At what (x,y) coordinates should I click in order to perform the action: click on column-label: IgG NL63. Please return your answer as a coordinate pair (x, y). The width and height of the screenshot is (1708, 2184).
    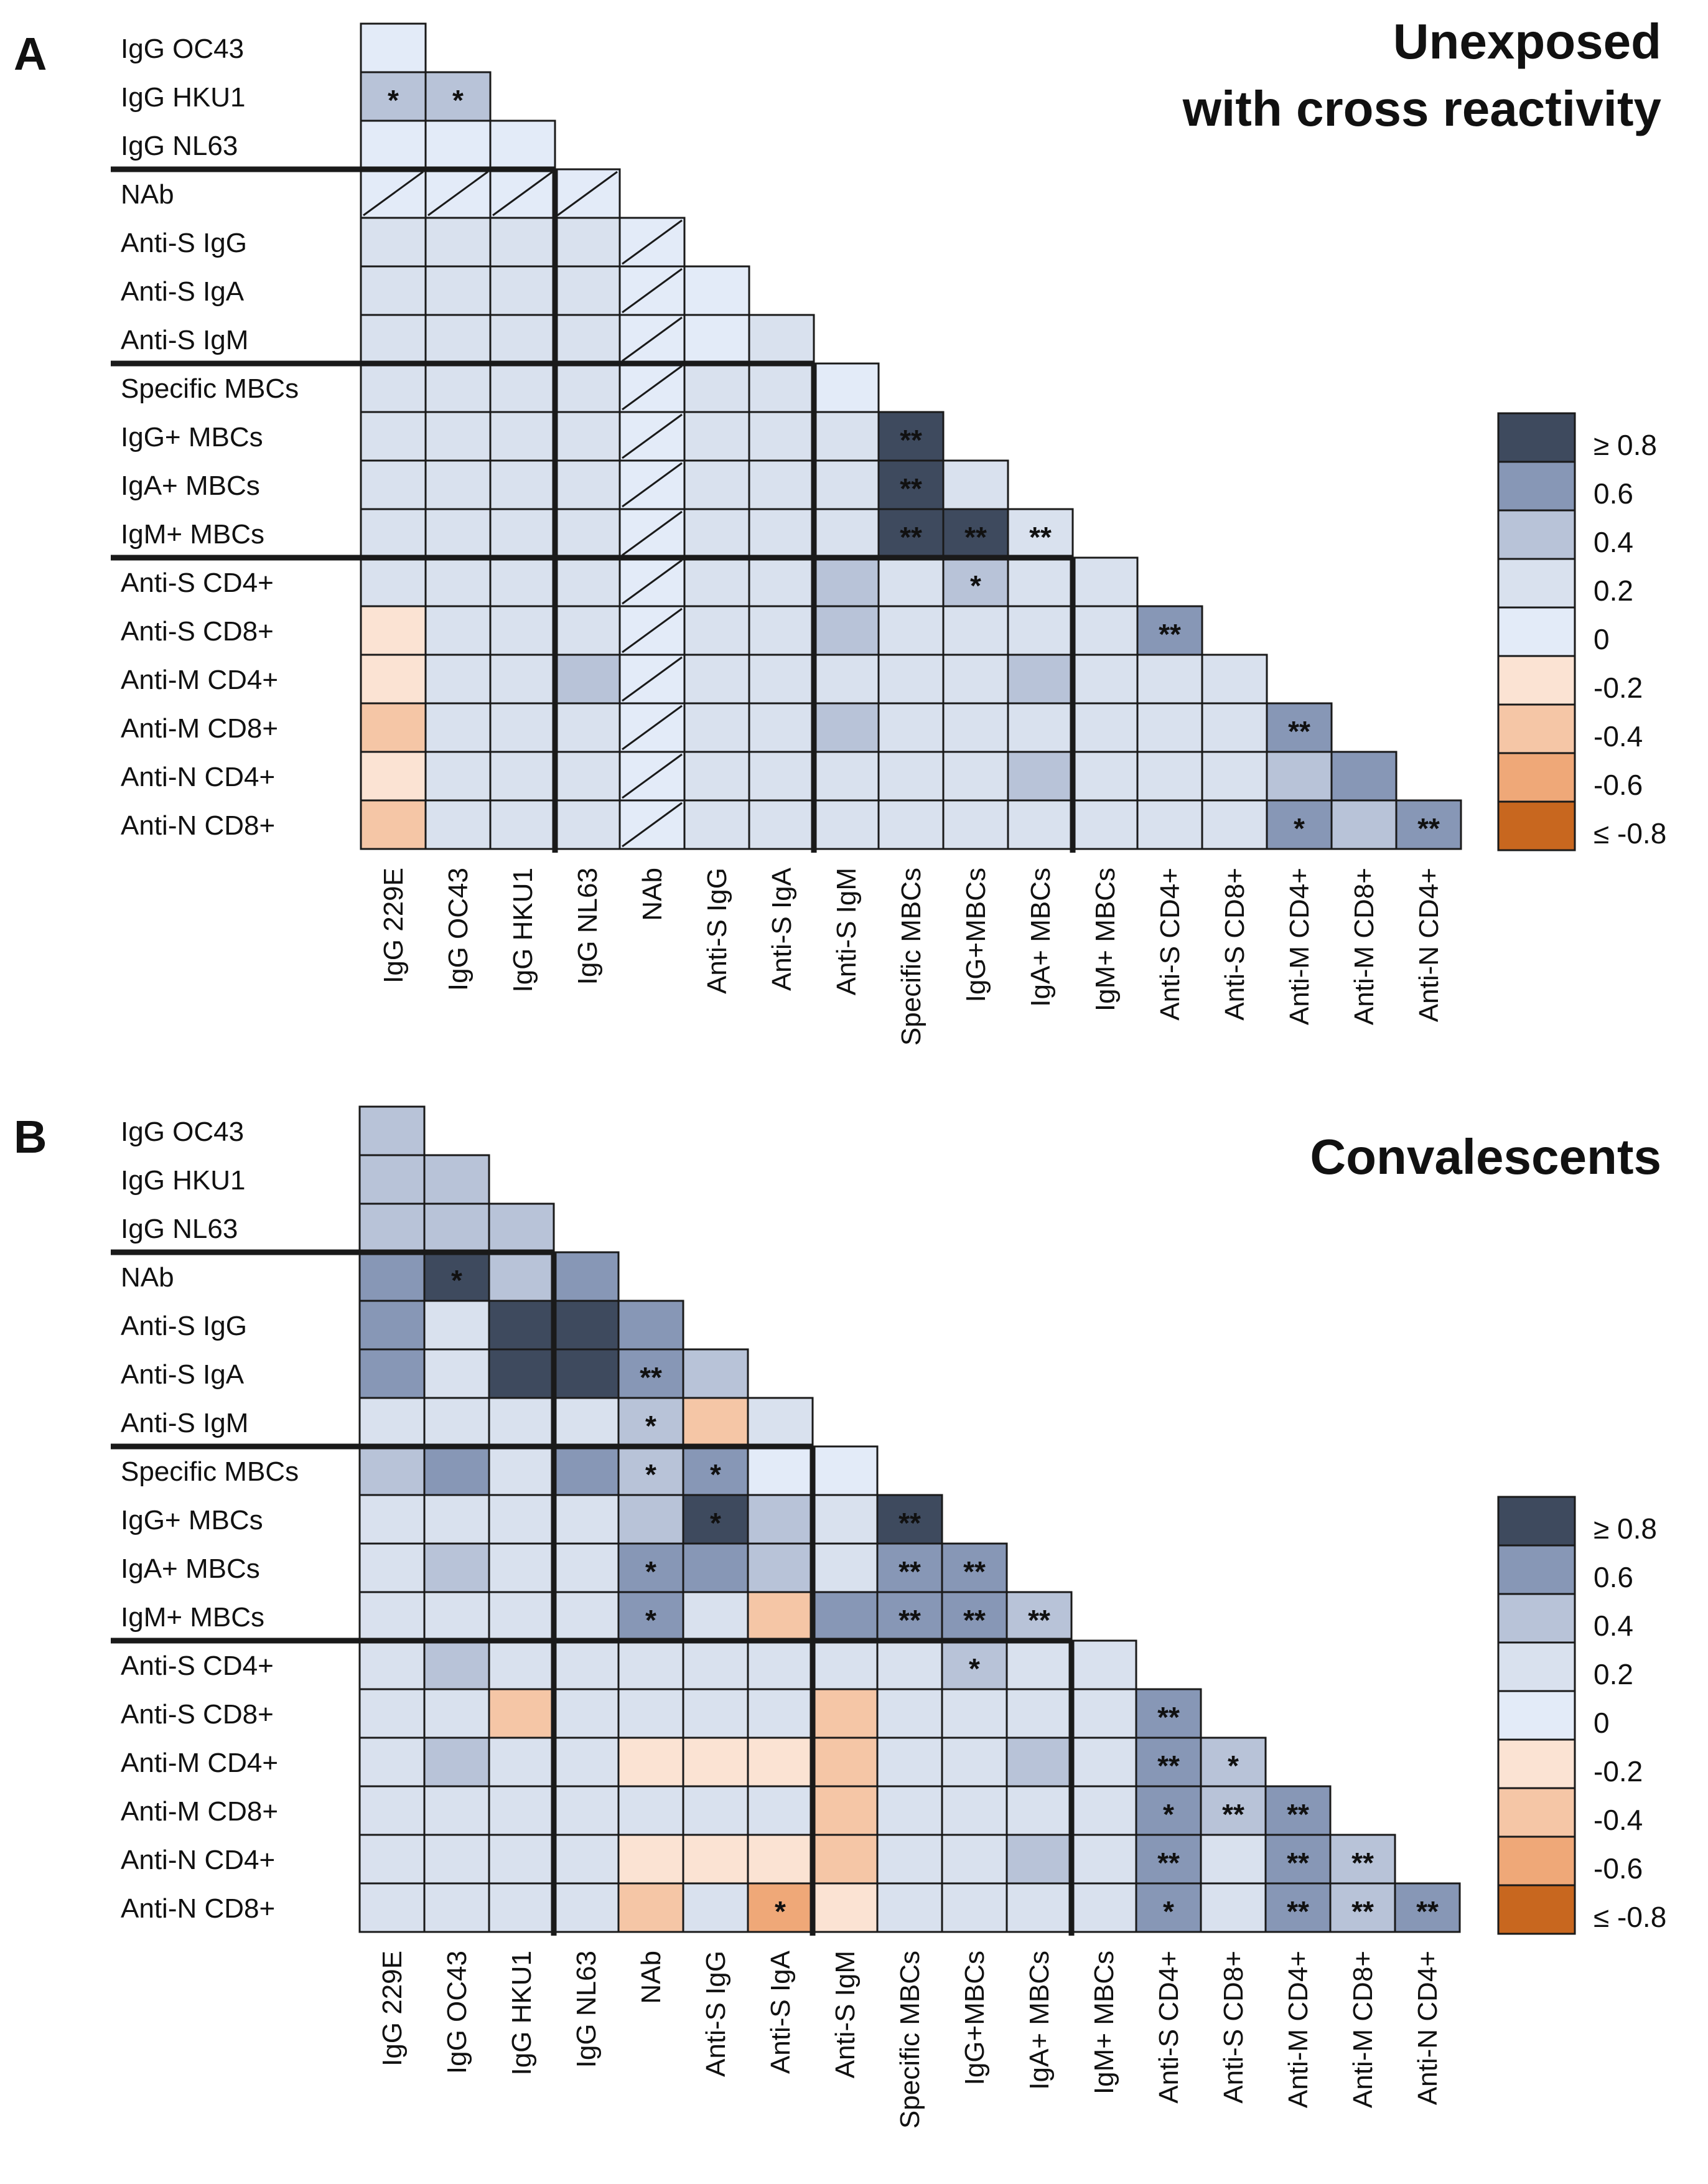
    Looking at the image, I should click on (587, 926).